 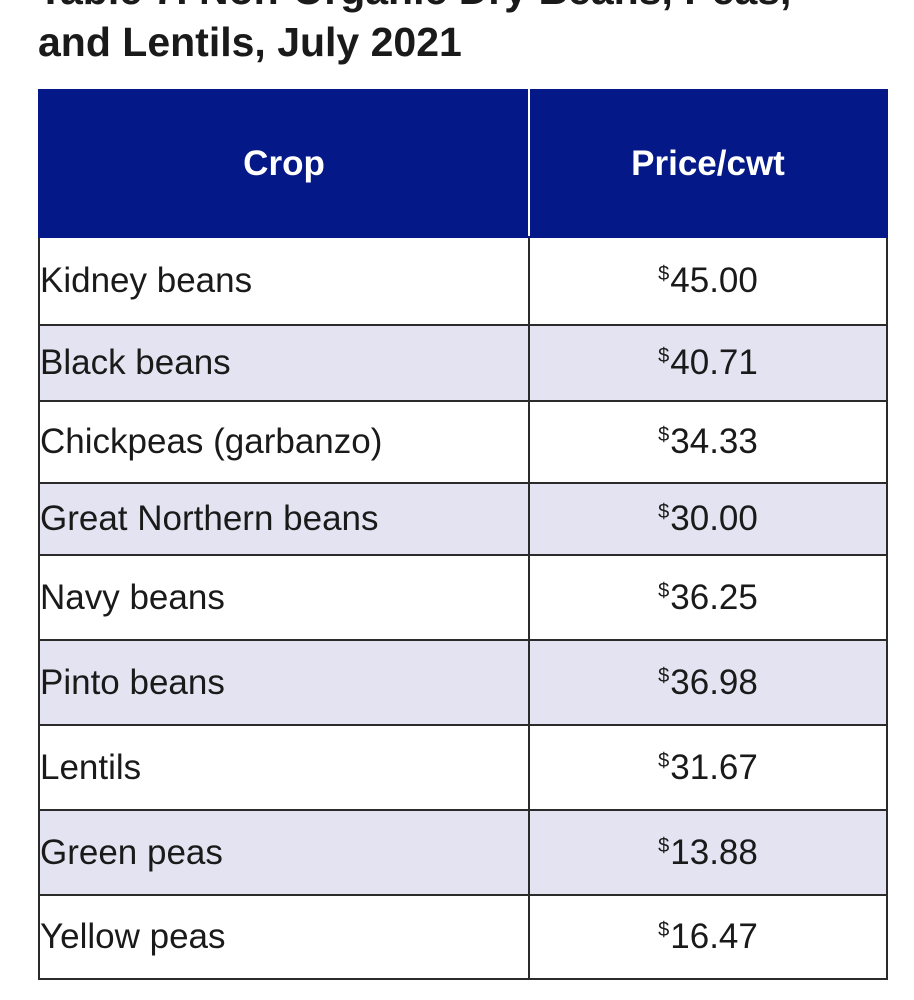 I want to click on crop-cell: Great Northern beans, so click(x=284, y=519).